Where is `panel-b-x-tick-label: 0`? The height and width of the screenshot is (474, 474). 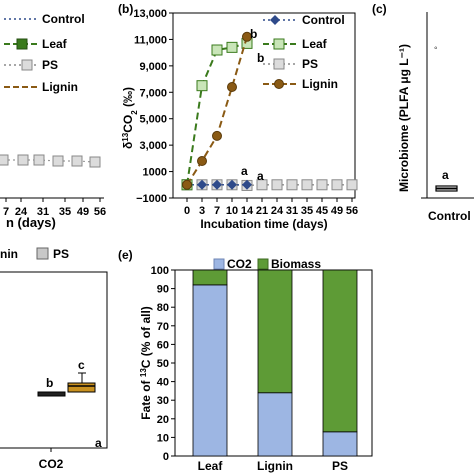
panel-b-x-tick-label: 0 is located at coordinates (187, 211).